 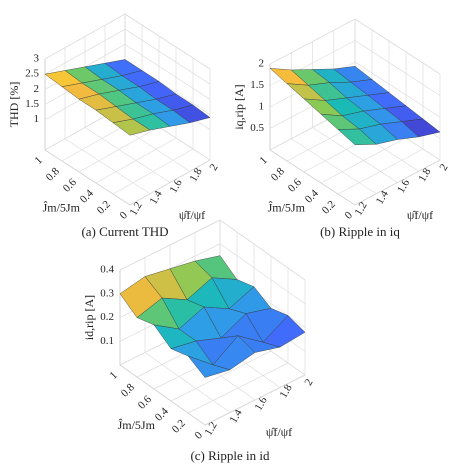 What do you see at coordinates (32, 74) in the screenshot?
I see `z-tick-label: 2.5` at bounding box center [32, 74].